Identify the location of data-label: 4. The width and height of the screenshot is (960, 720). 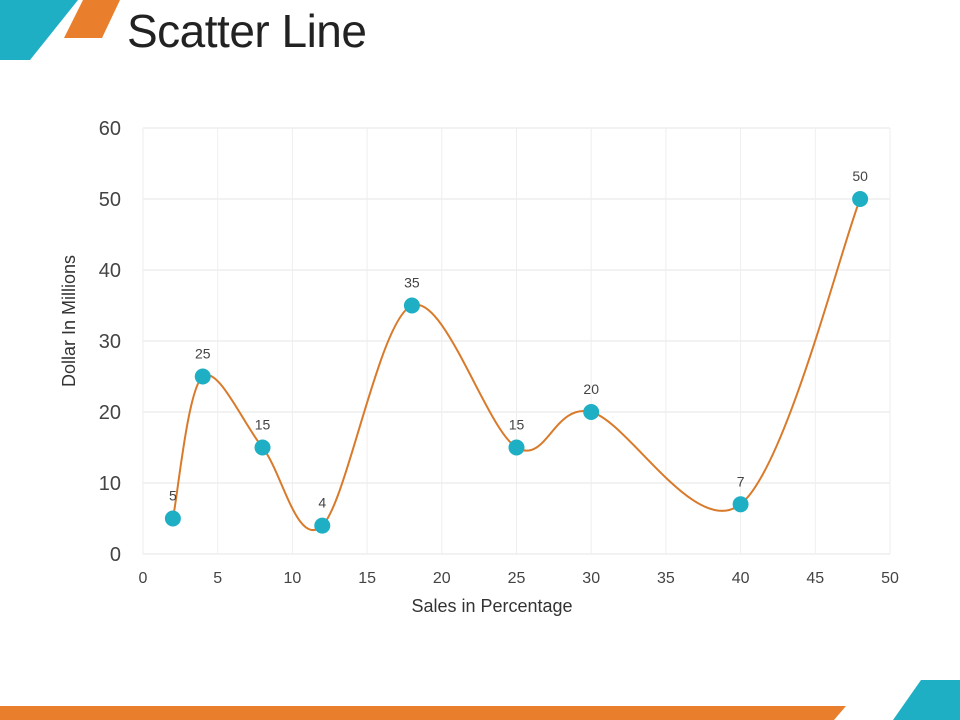
(322, 503).